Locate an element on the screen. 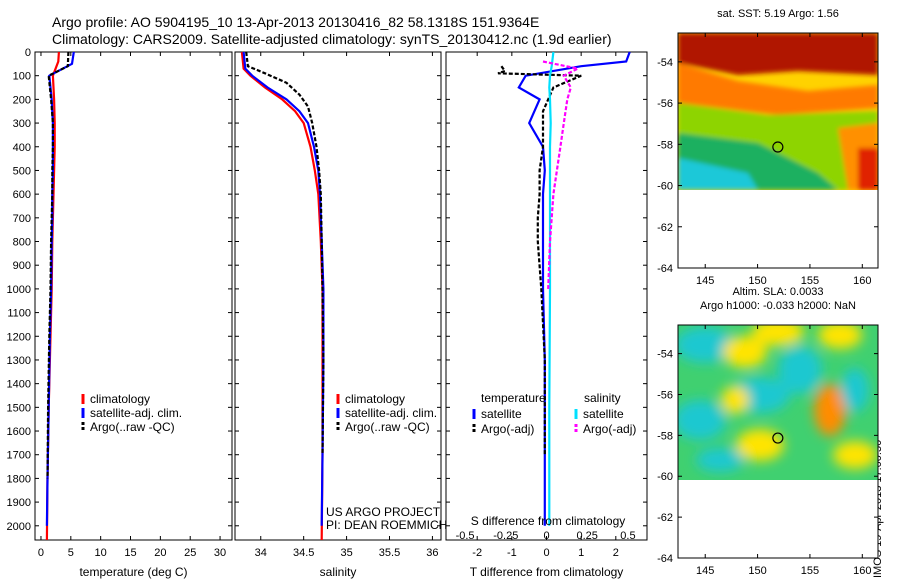 The image size is (900, 580). x-axis-label: T difference from climatology is located at coordinates (547, 572).